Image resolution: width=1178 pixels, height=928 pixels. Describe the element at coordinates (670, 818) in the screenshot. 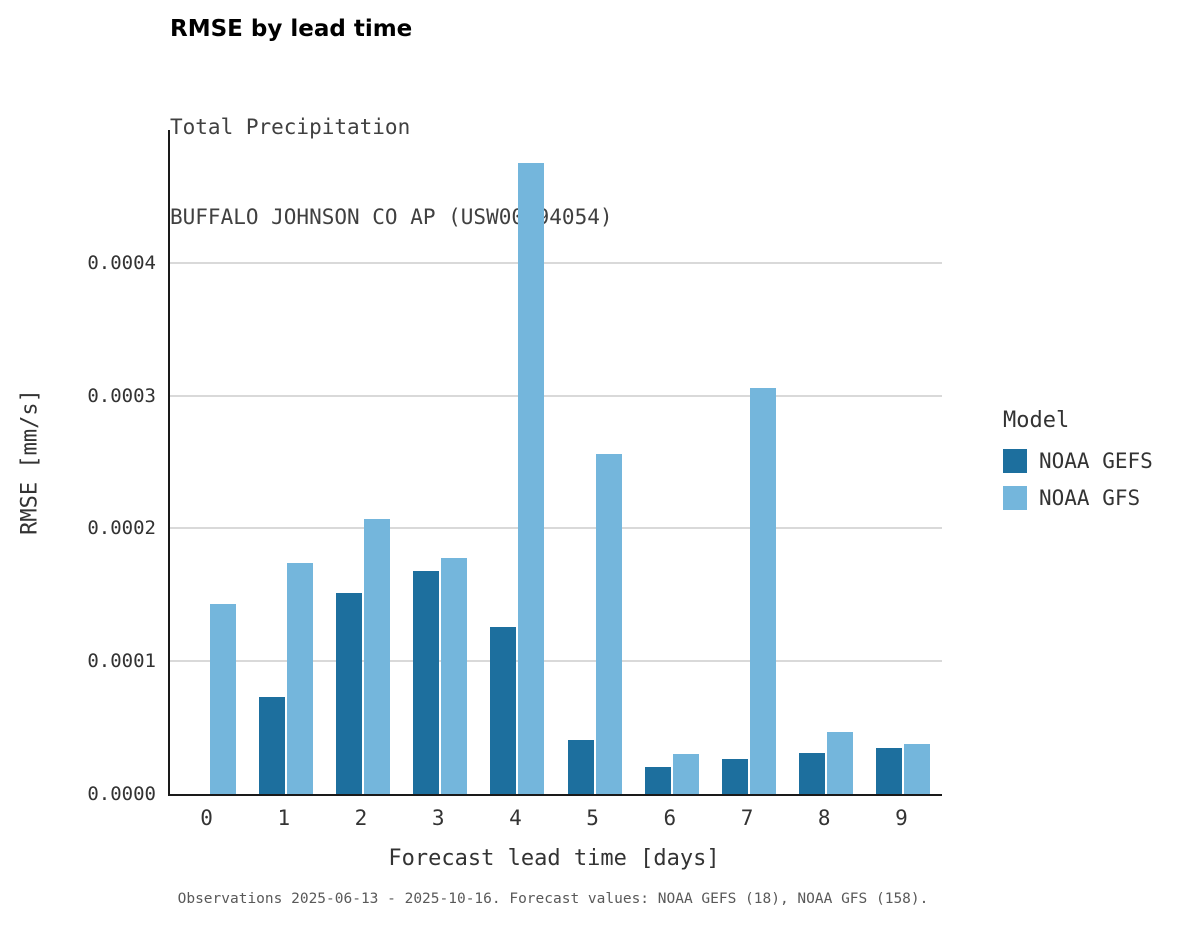

I see `x-tick-label: 6` at that location.